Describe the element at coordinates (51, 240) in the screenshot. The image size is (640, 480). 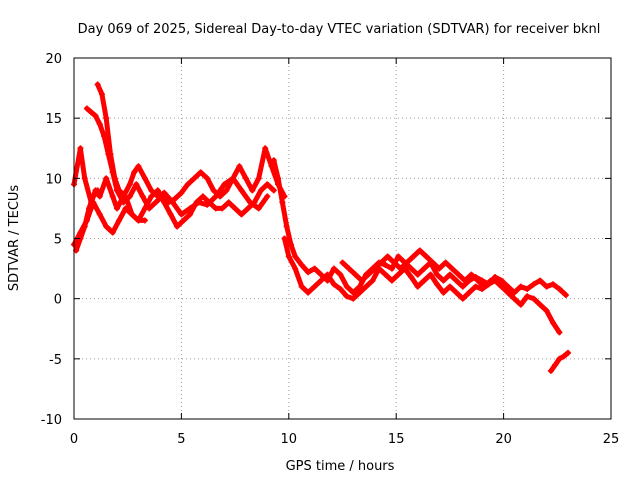
I see `y-tick-labels: -10 -5 0 5 10 15 20` at that location.